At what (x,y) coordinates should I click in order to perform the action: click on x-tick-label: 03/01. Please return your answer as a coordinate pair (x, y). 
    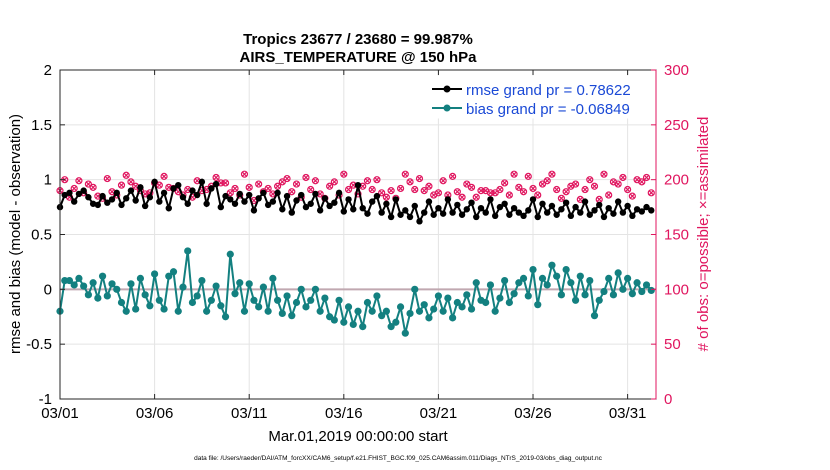
    Looking at the image, I should click on (60, 413).